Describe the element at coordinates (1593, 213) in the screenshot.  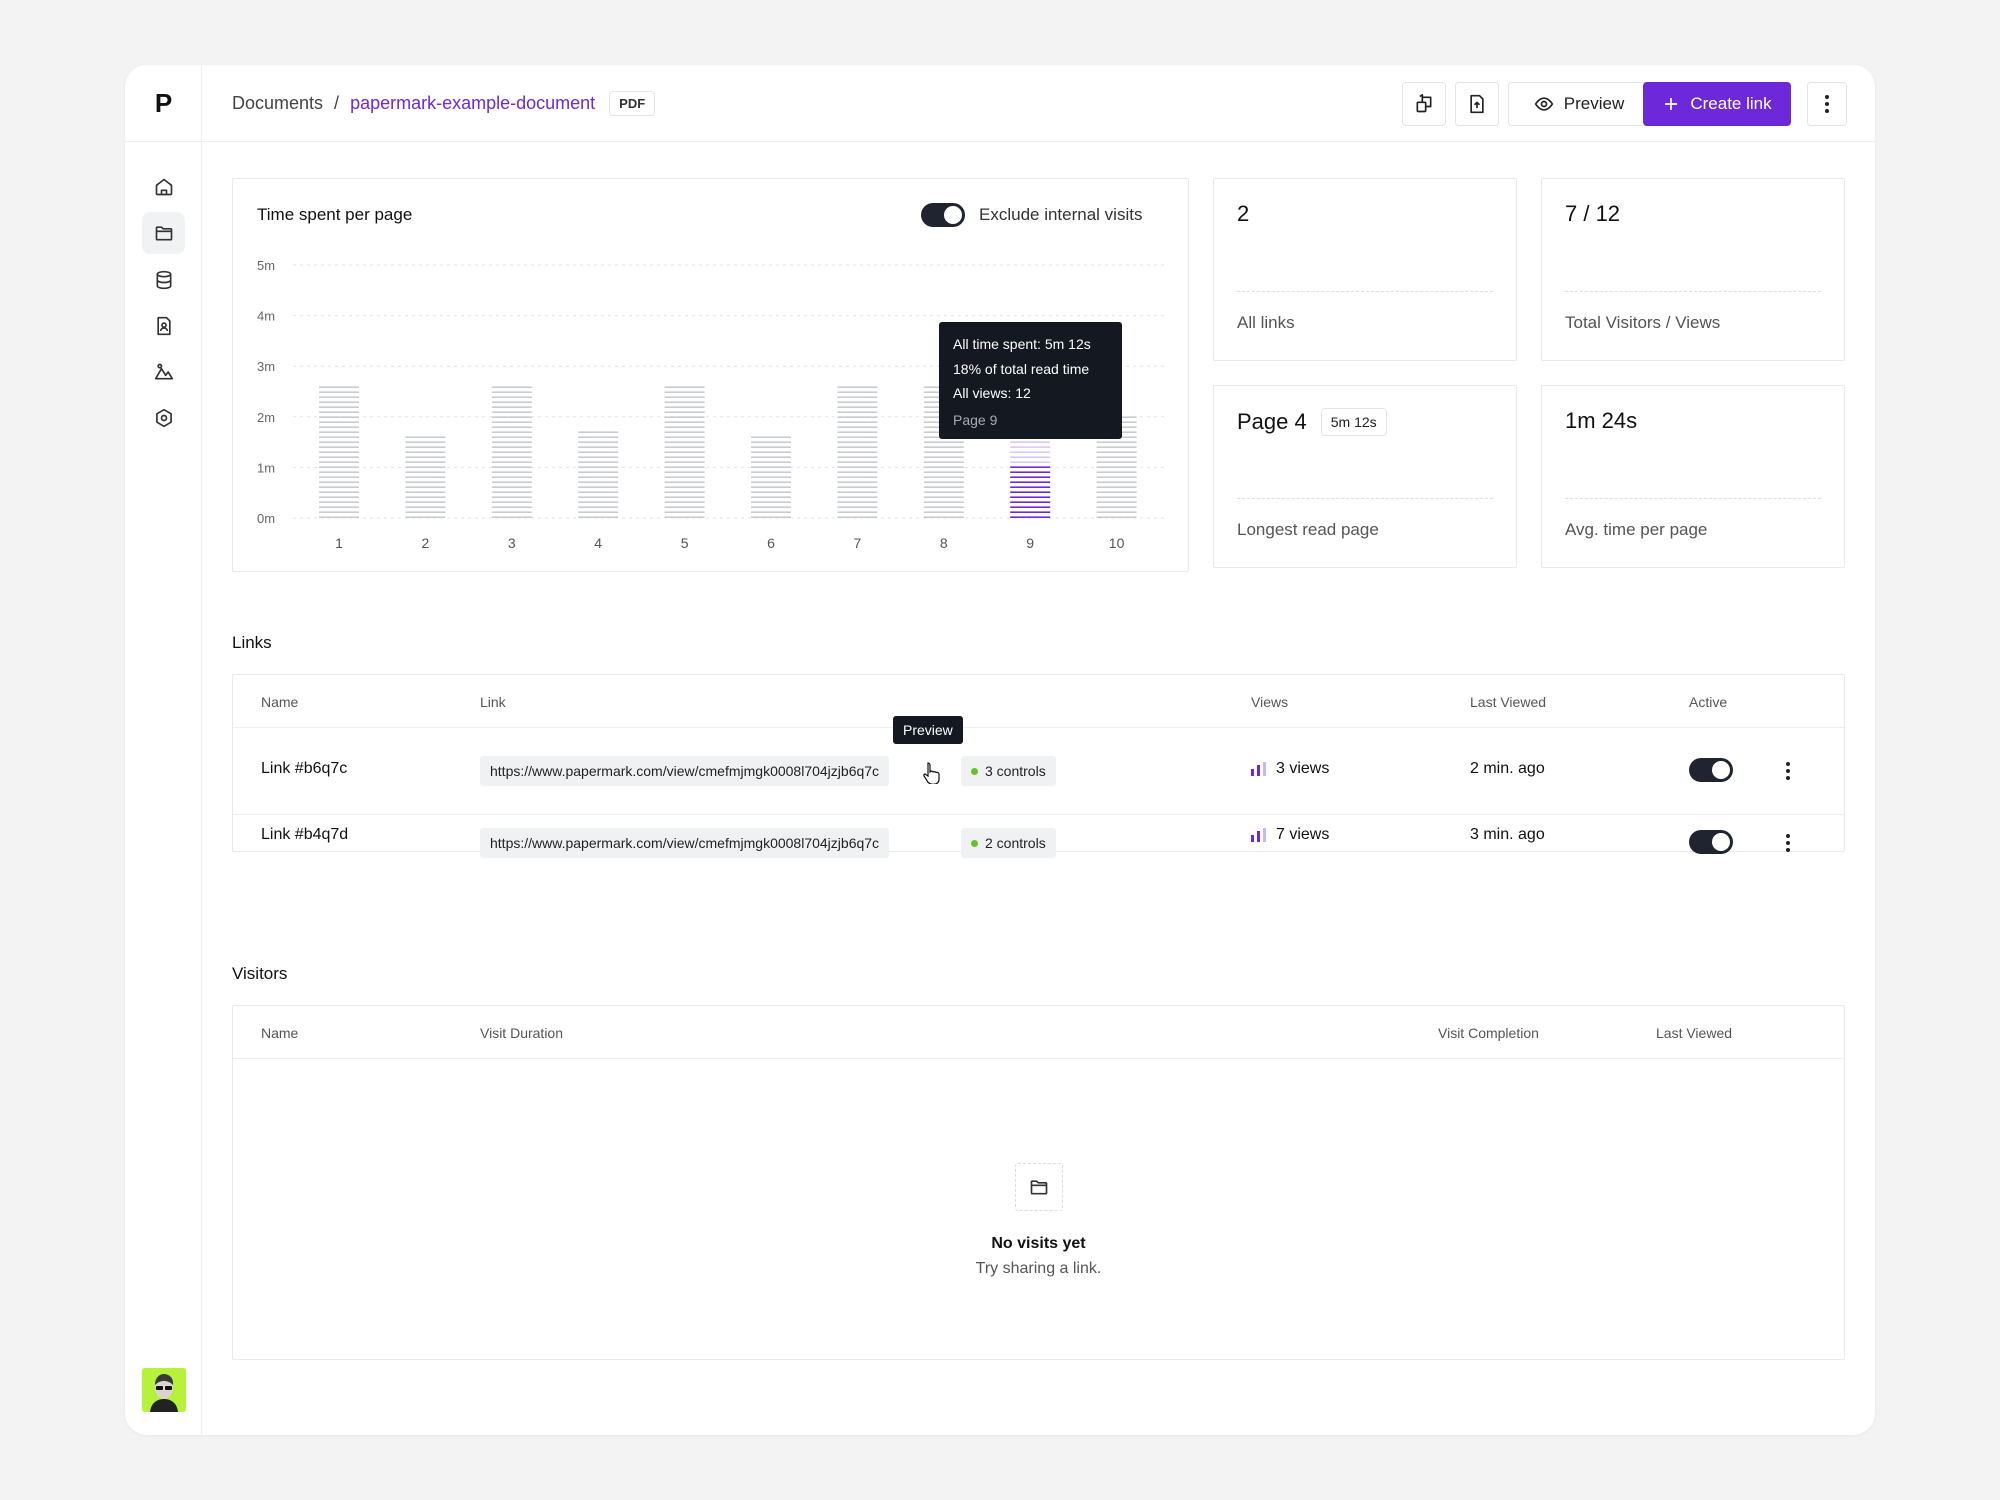
I see `stat-value: 7 / 12` at that location.